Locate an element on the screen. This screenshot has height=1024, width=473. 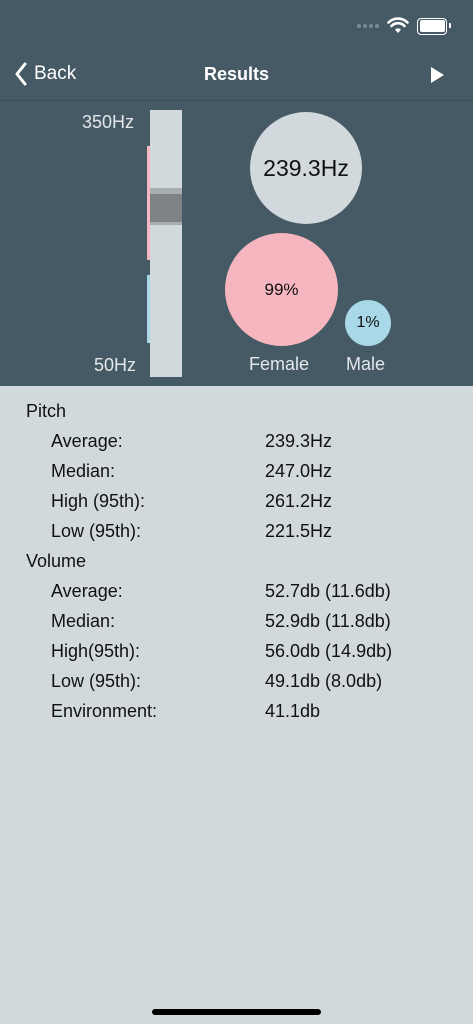
female-percent-circle: 99% is located at coordinates (281, 289).